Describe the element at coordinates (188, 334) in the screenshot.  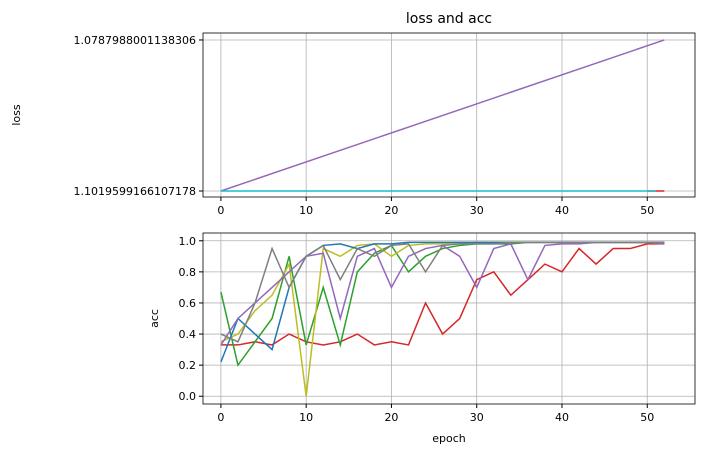
I see `y-tick-label: 0.4` at that location.